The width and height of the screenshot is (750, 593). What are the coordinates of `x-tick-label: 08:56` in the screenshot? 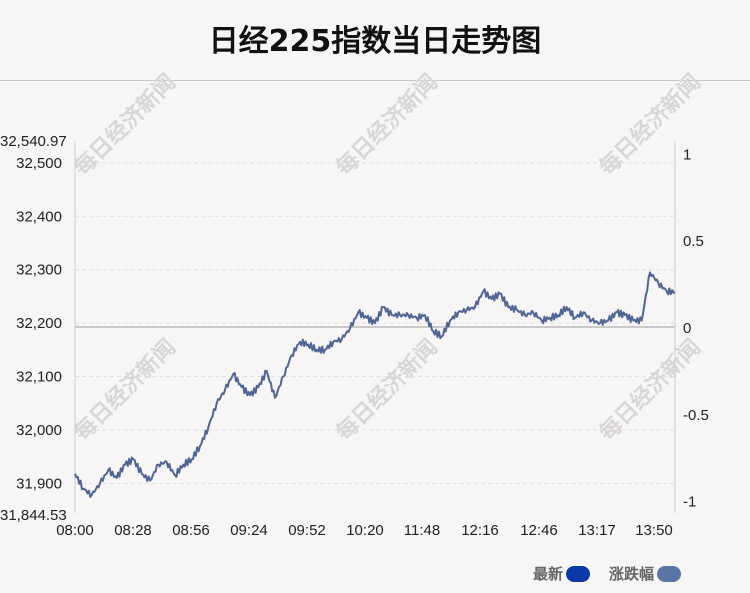 It's located at (191, 530).